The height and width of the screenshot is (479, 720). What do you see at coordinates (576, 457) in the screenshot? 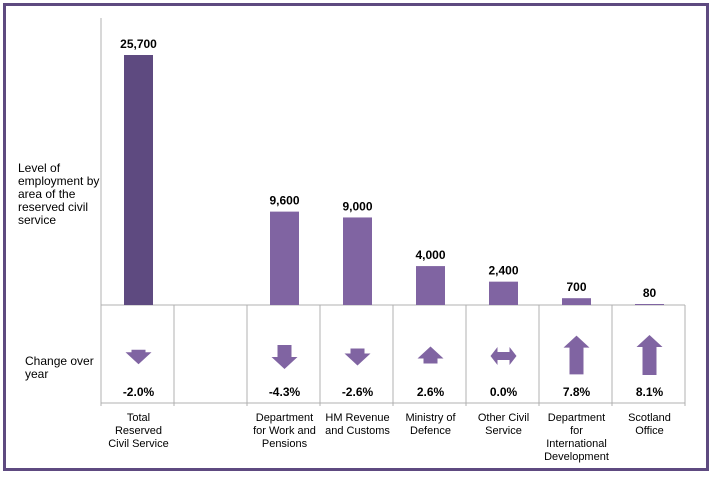
I see `category-label-department-for-international-development: Development` at bounding box center [576, 457].